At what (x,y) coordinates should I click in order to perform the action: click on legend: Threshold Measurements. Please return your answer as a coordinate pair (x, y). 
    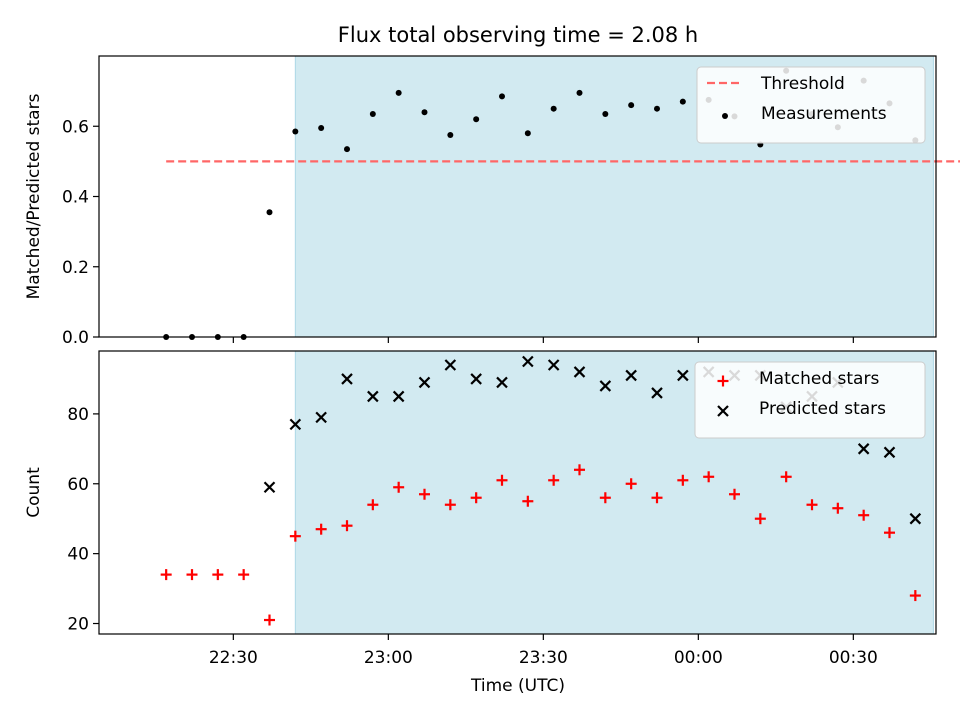
    Looking at the image, I should click on (811, 105).